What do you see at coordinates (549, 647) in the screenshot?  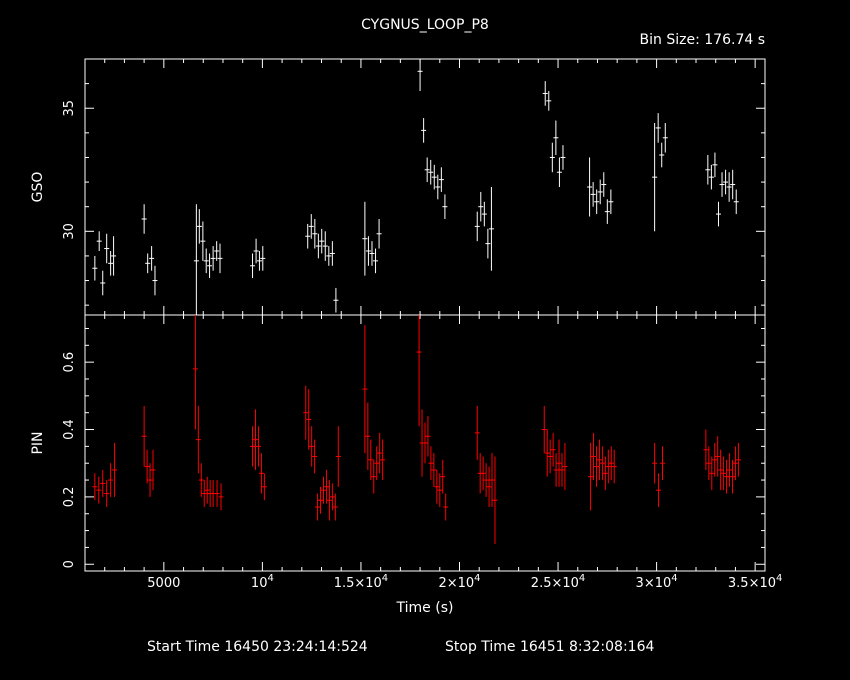 I see `stop-time-label: Stop Time 16451 8:32:08:164` at bounding box center [549, 647].